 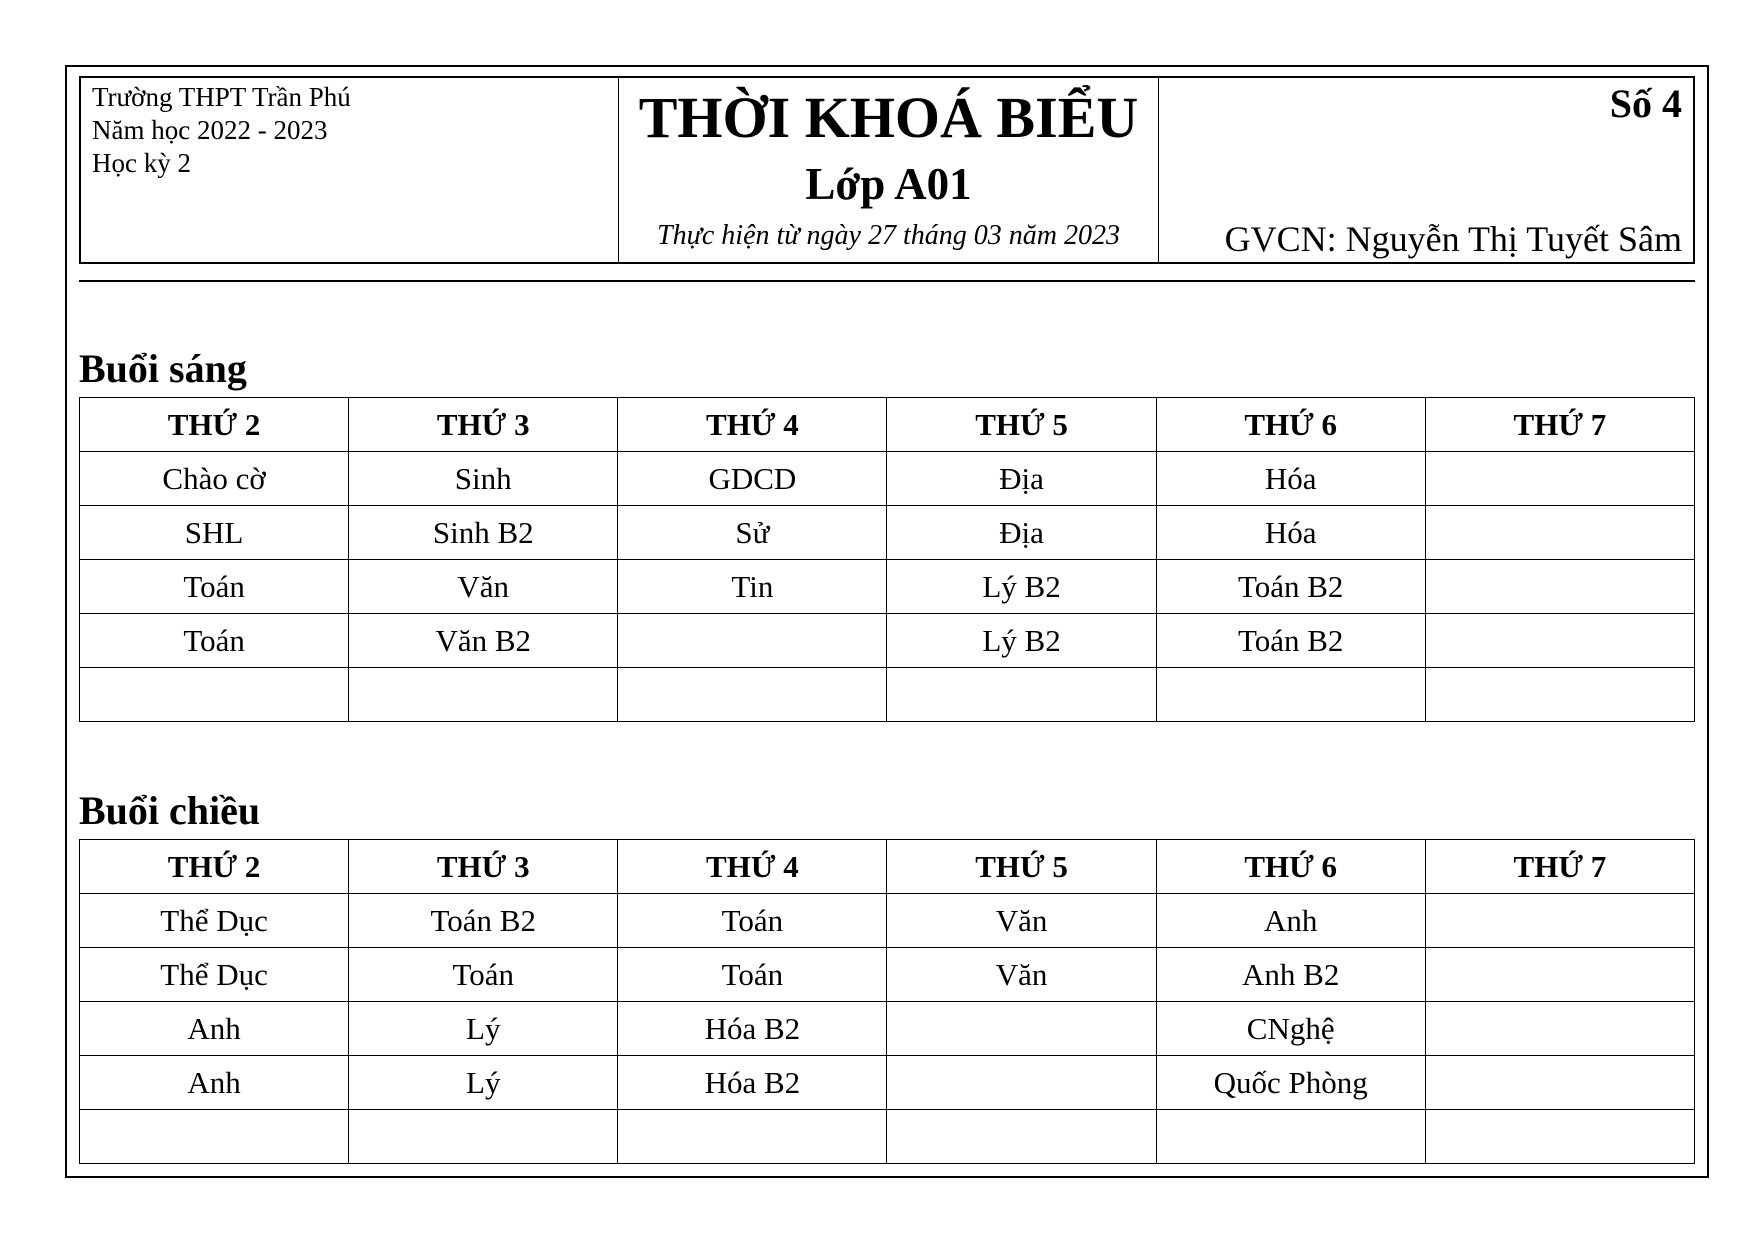 I want to click on period-row: Toán Văn Tin Lý B2 Toán B2, so click(x=887, y=586).